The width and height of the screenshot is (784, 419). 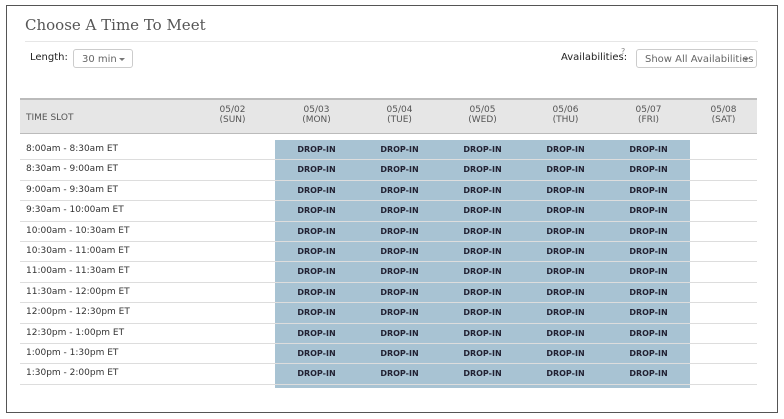 I want to click on day-weekday: (WED), so click(x=482, y=120).